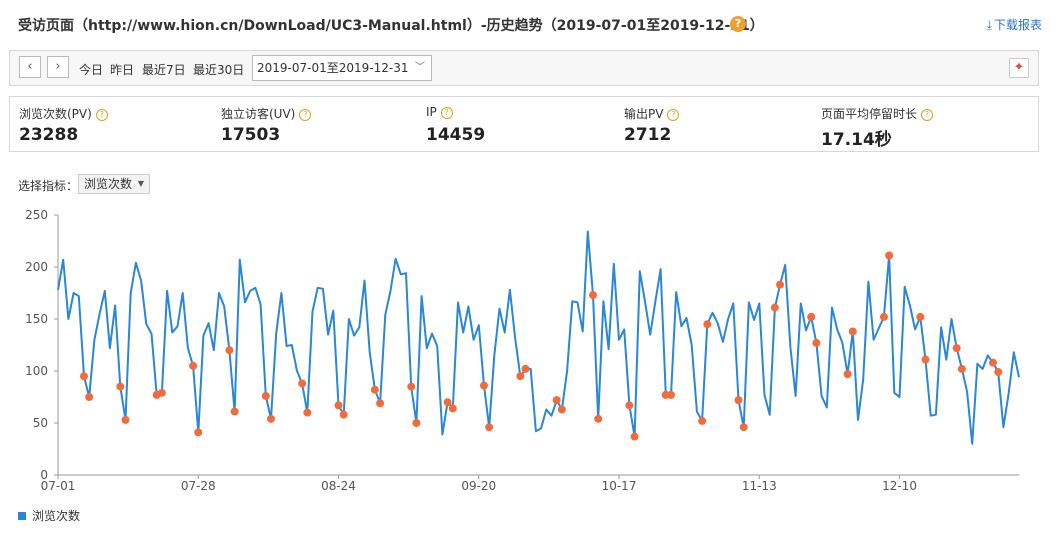 This screenshot has height=534, width=1056. I want to click on y-tick-label: 150, so click(36, 319).